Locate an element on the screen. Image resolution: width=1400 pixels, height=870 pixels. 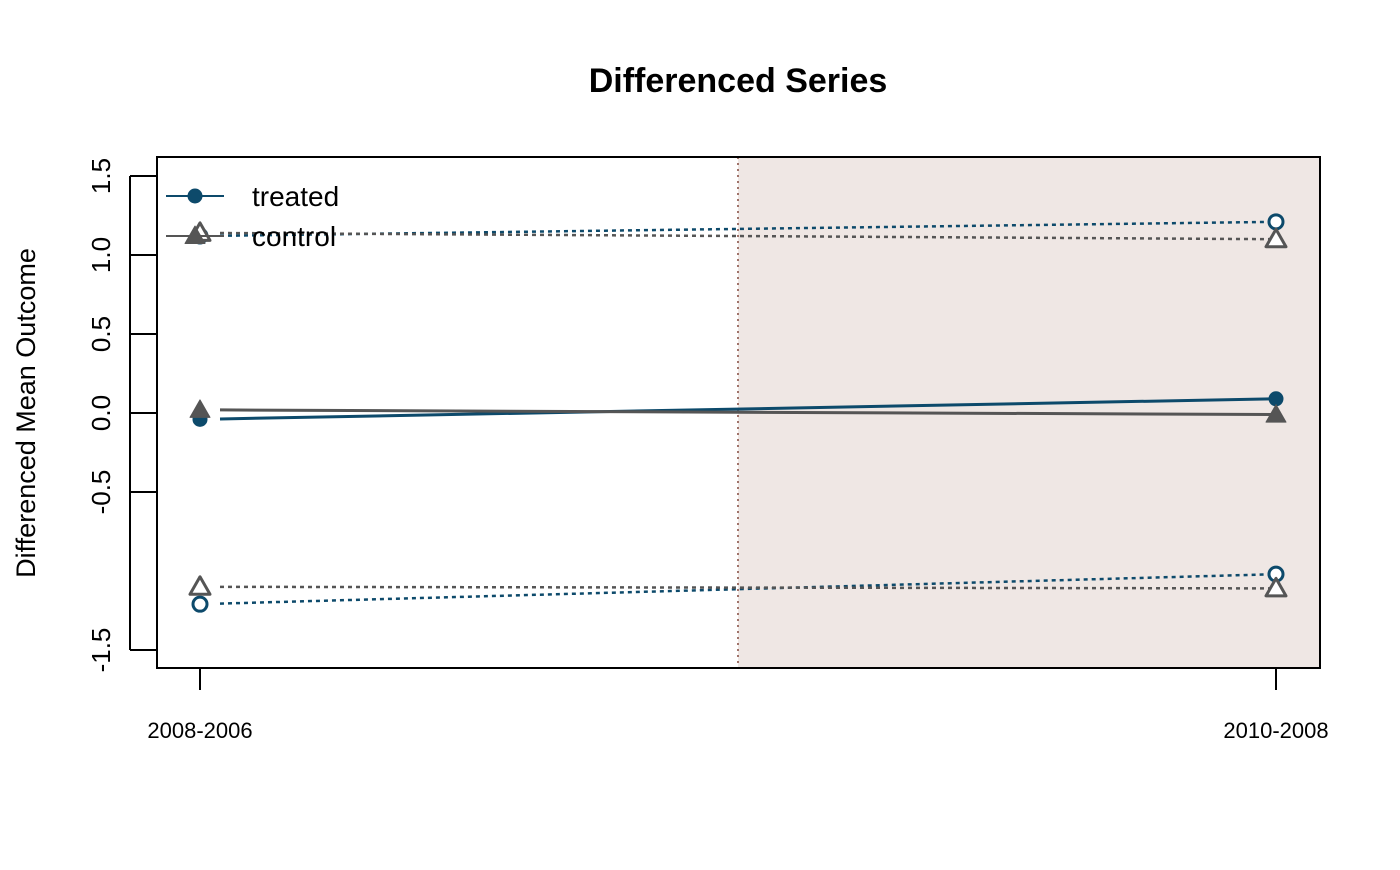
treated-series-line is located at coordinates (748, 409).